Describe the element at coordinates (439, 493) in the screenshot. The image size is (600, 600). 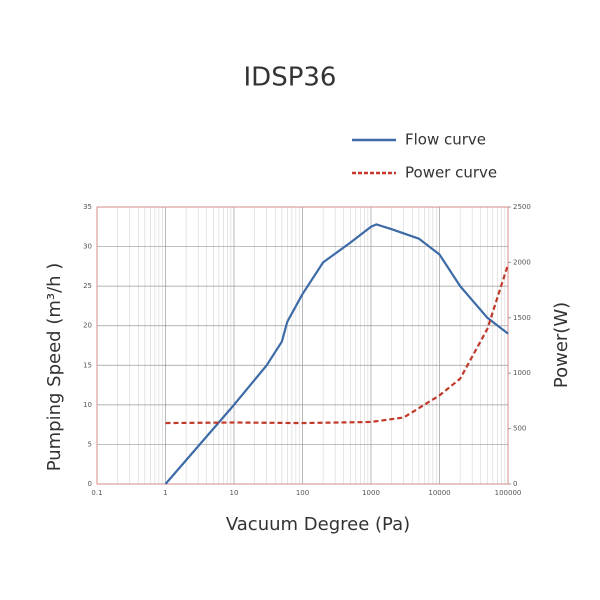
I see `x-tick-label: 10000` at that location.